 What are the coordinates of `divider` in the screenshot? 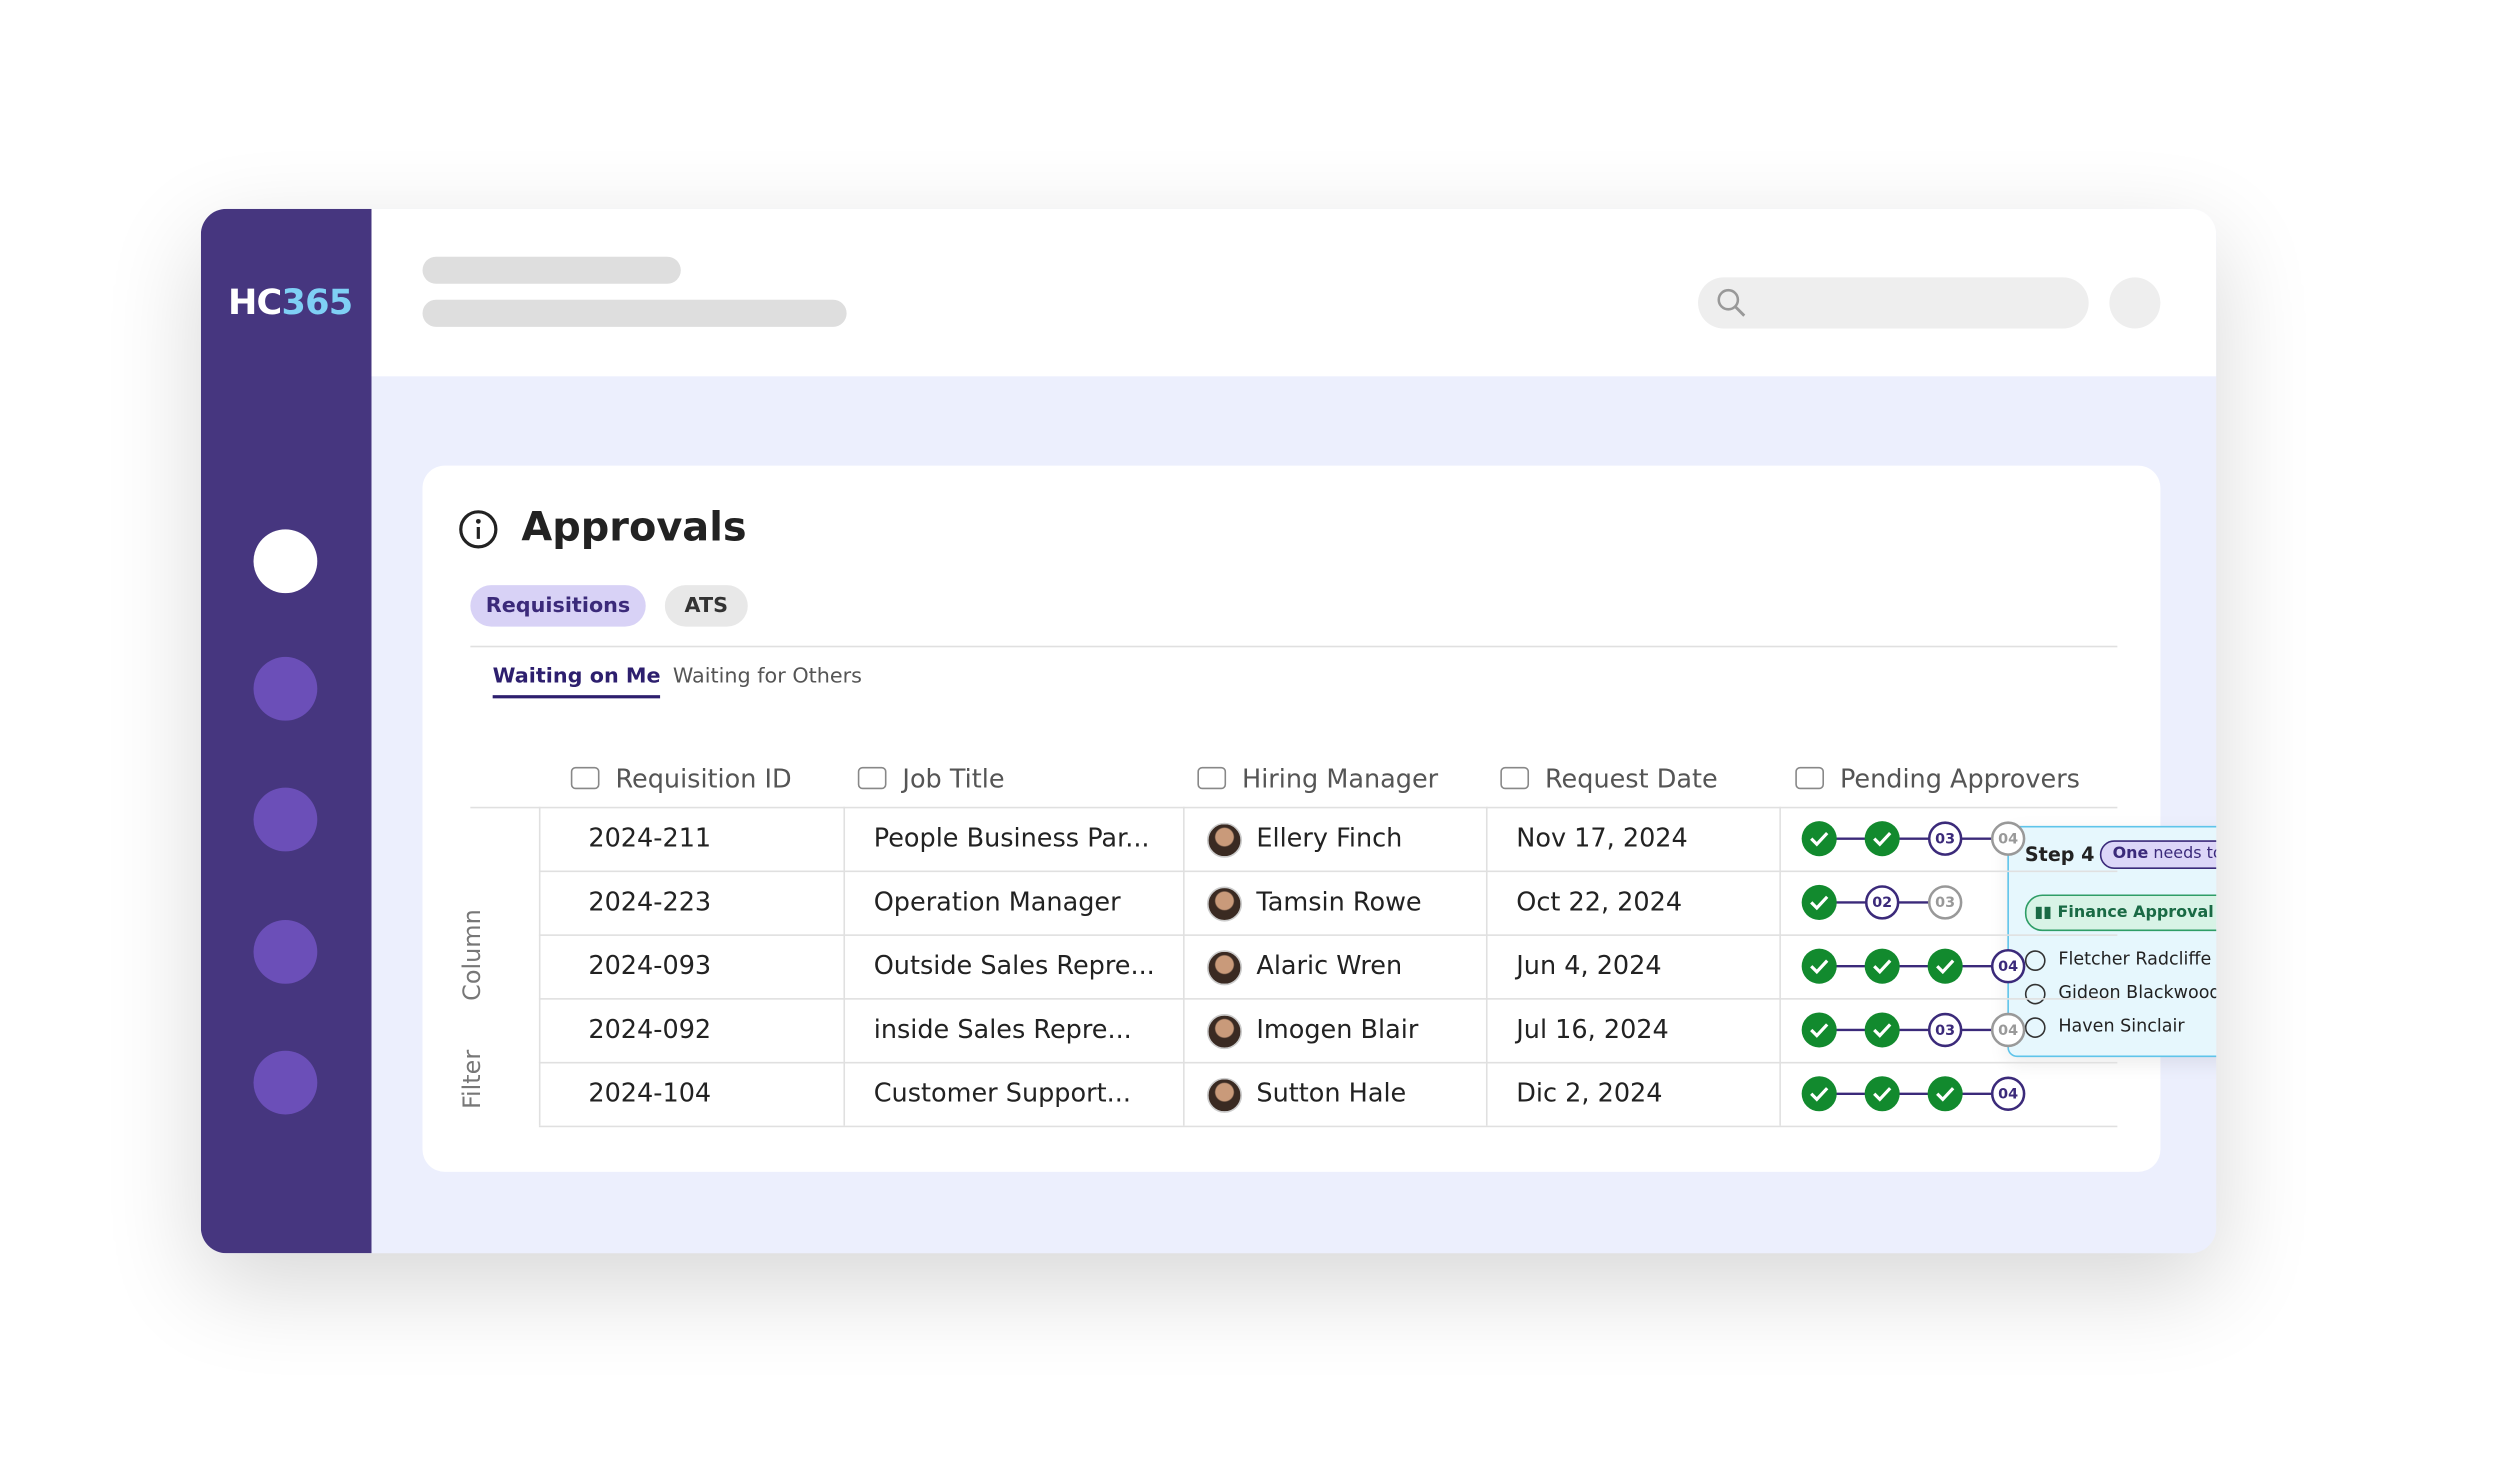 It's located at (1294, 646).